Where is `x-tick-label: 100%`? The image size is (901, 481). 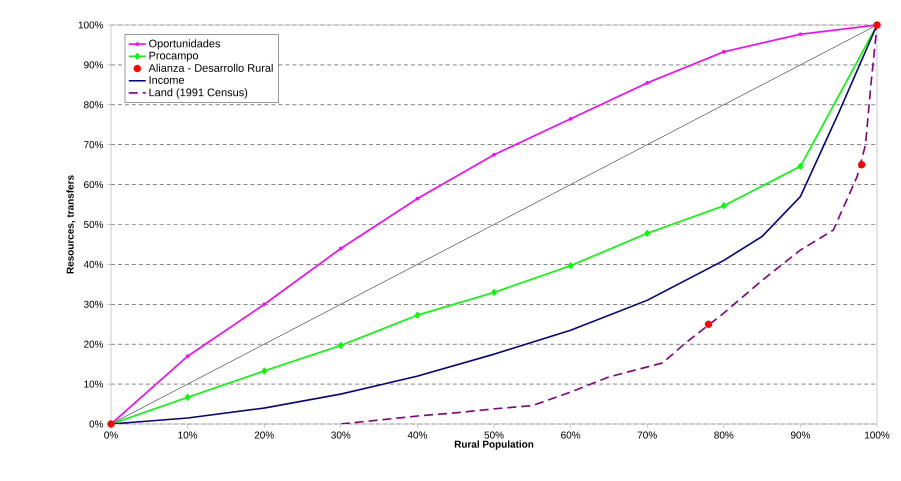 x-tick-label: 100% is located at coordinates (877, 435).